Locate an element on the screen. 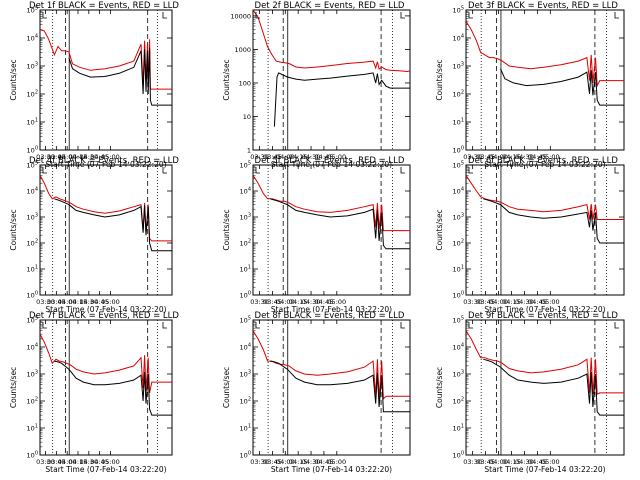  chart-title: Det 2f BLACK = Events, RED = LLD is located at coordinates (330, 6).